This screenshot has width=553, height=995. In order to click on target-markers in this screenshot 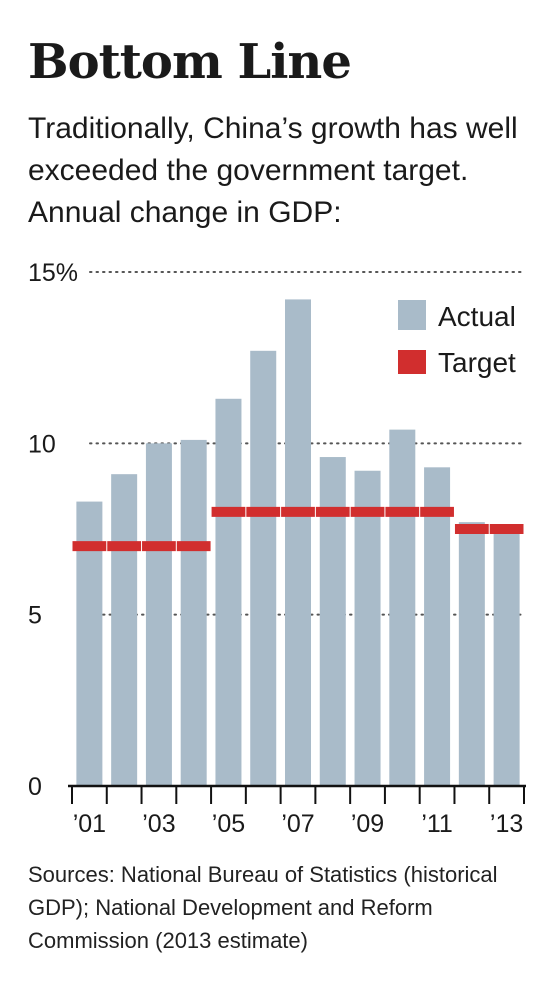, I will do `click(298, 529)`.